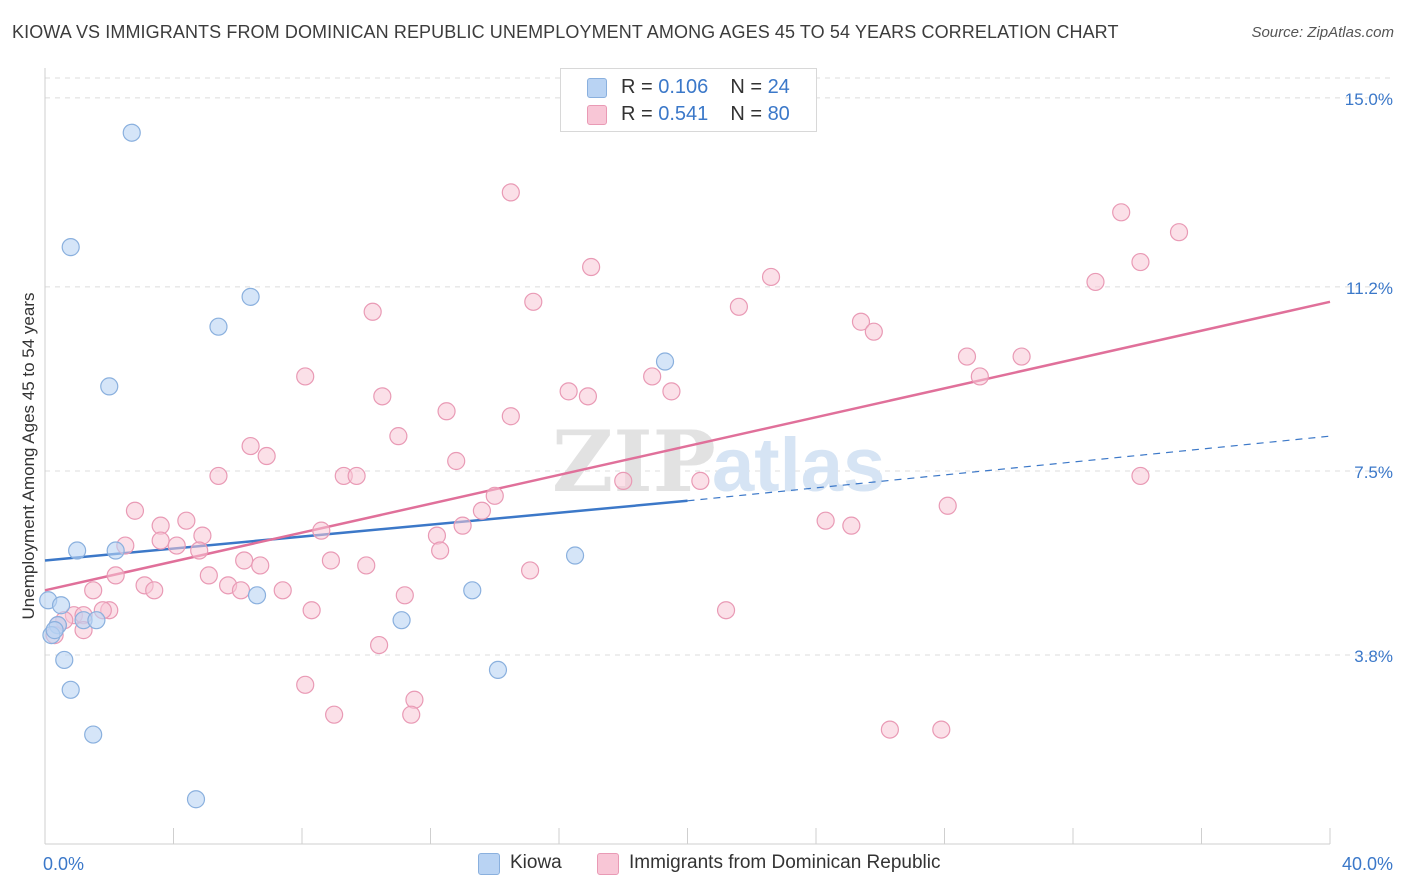 Image resolution: width=1406 pixels, height=892 pixels. What do you see at coordinates (1367, 864) in the screenshot?
I see `x-tick-label: 40.0%` at bounding box center [1367, 864].